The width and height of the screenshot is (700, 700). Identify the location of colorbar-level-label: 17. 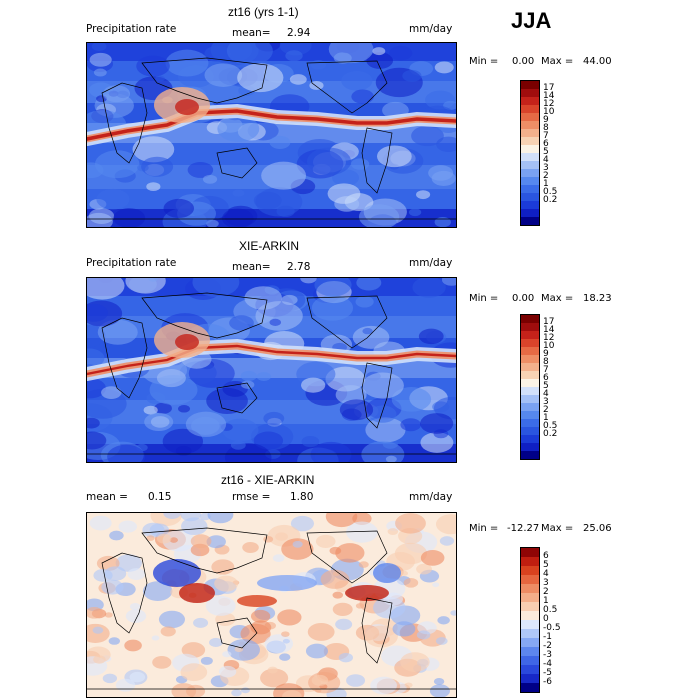
(549, 88).